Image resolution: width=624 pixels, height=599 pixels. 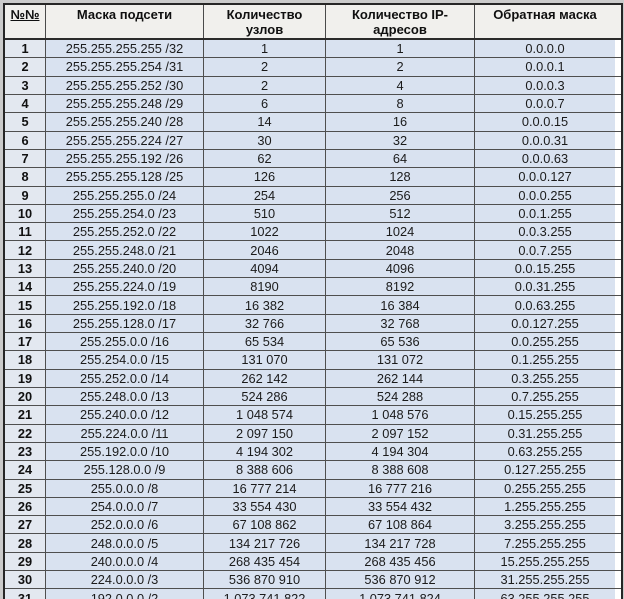 What do you see at coordinates (313, 214) in the screenshot?
I see `table-row: 10 255.255.254.0 /23 510 512 0.0.1.255` at bounding box center [313, 214].